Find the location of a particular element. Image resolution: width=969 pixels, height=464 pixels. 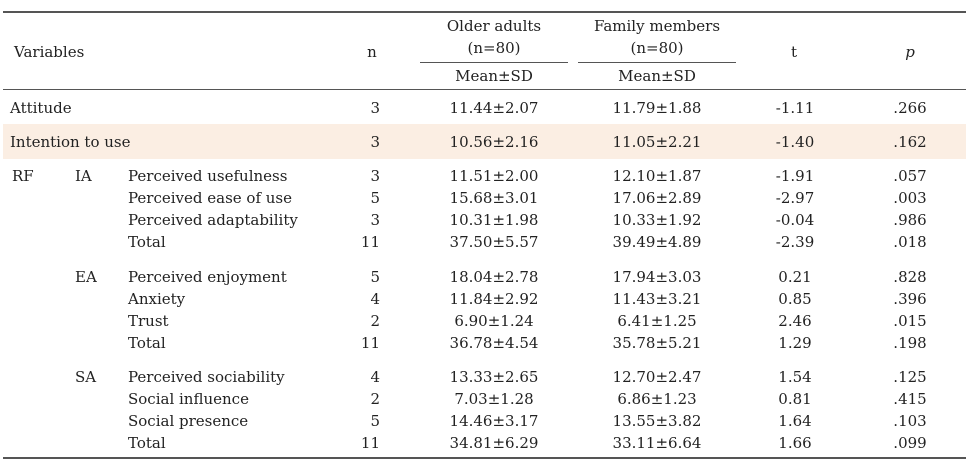

row-p: .003 is located at coordinates (910, 198).